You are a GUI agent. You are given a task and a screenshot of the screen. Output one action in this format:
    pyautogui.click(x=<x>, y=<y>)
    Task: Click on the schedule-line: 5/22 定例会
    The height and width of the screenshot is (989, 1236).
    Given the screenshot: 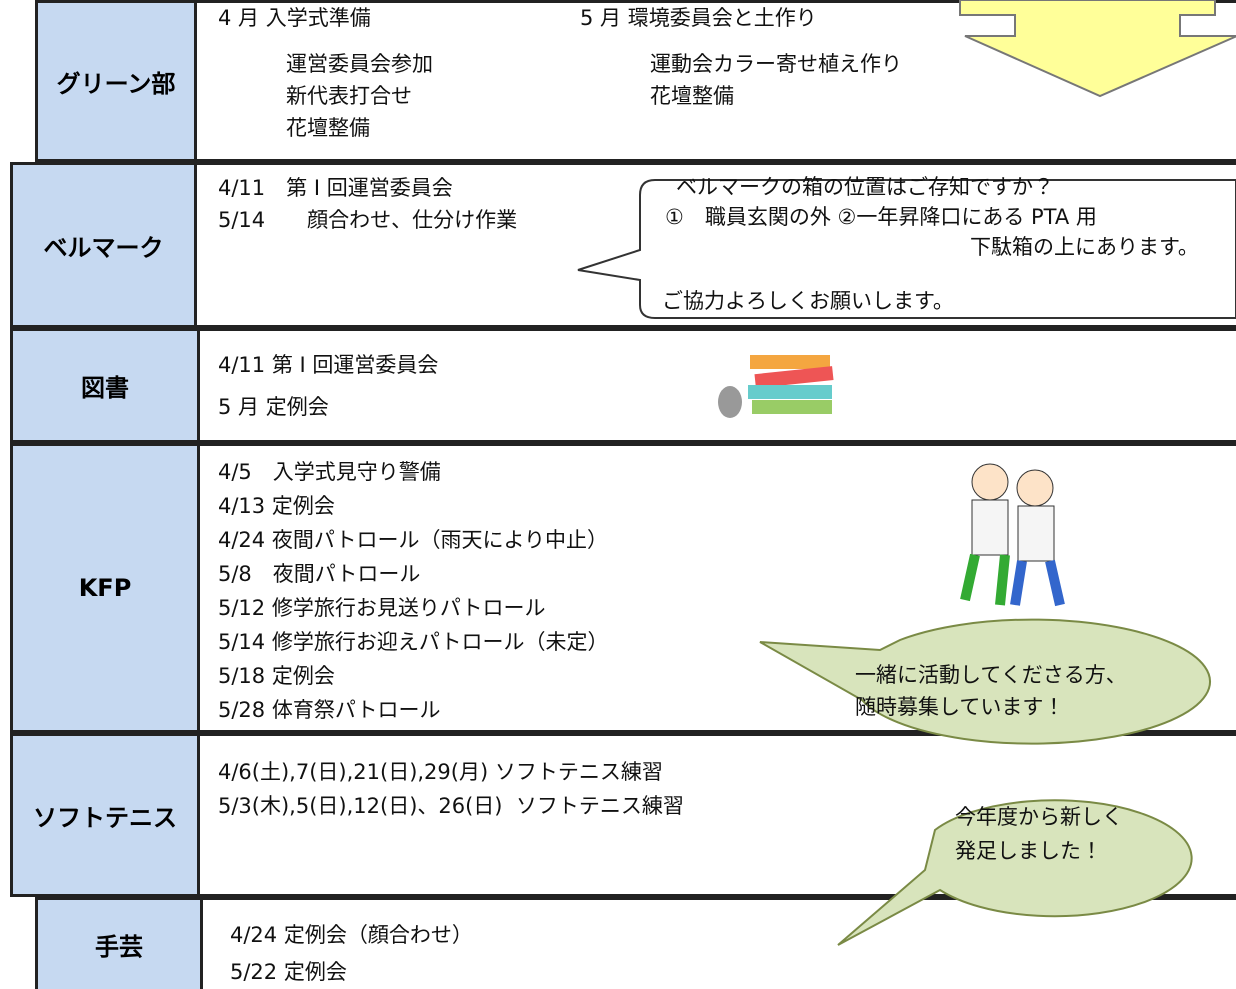 What is the action you would take?
    pyautogui.click(x=288, y=972)
    